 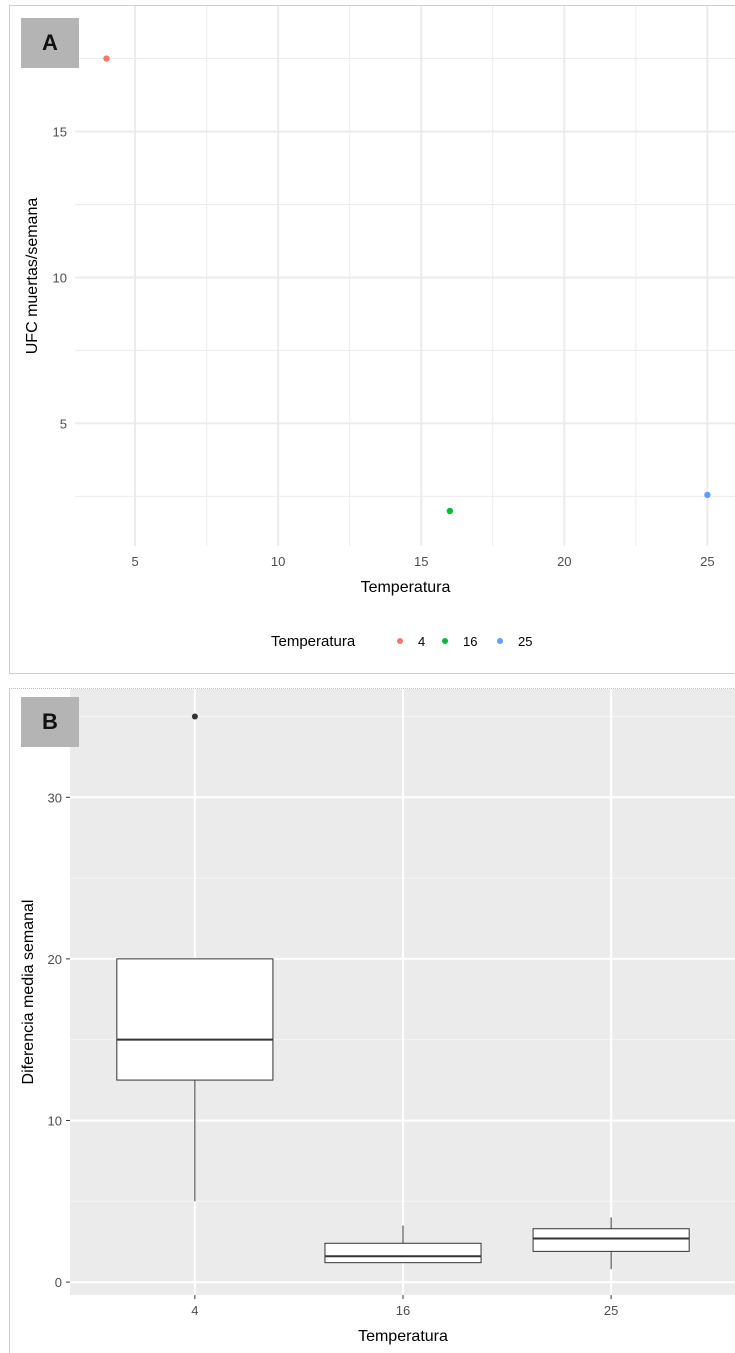 I want to click on legend-title: Temperatura, so click(x=313, y=641).